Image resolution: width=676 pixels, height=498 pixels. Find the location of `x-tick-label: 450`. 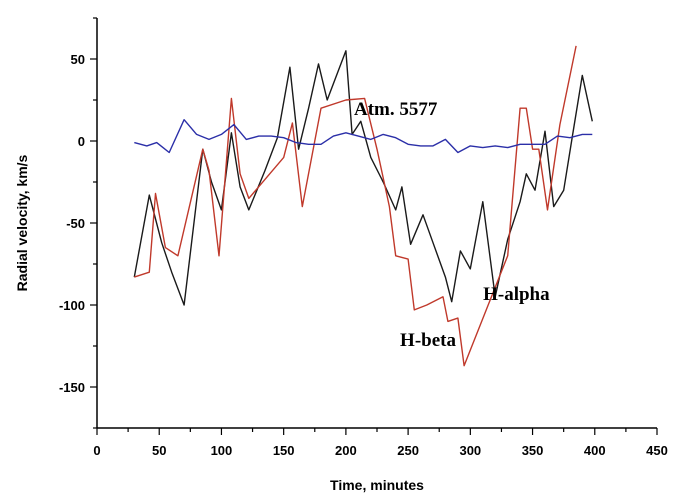

x-tick-label: 450 is located at coordinates (657, 450).